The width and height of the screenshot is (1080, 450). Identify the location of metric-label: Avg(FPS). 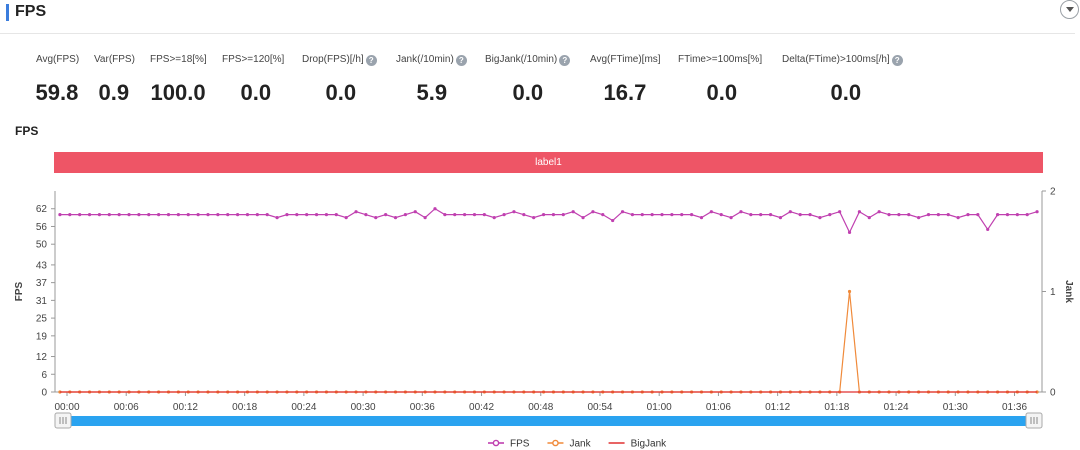
(57, 59).